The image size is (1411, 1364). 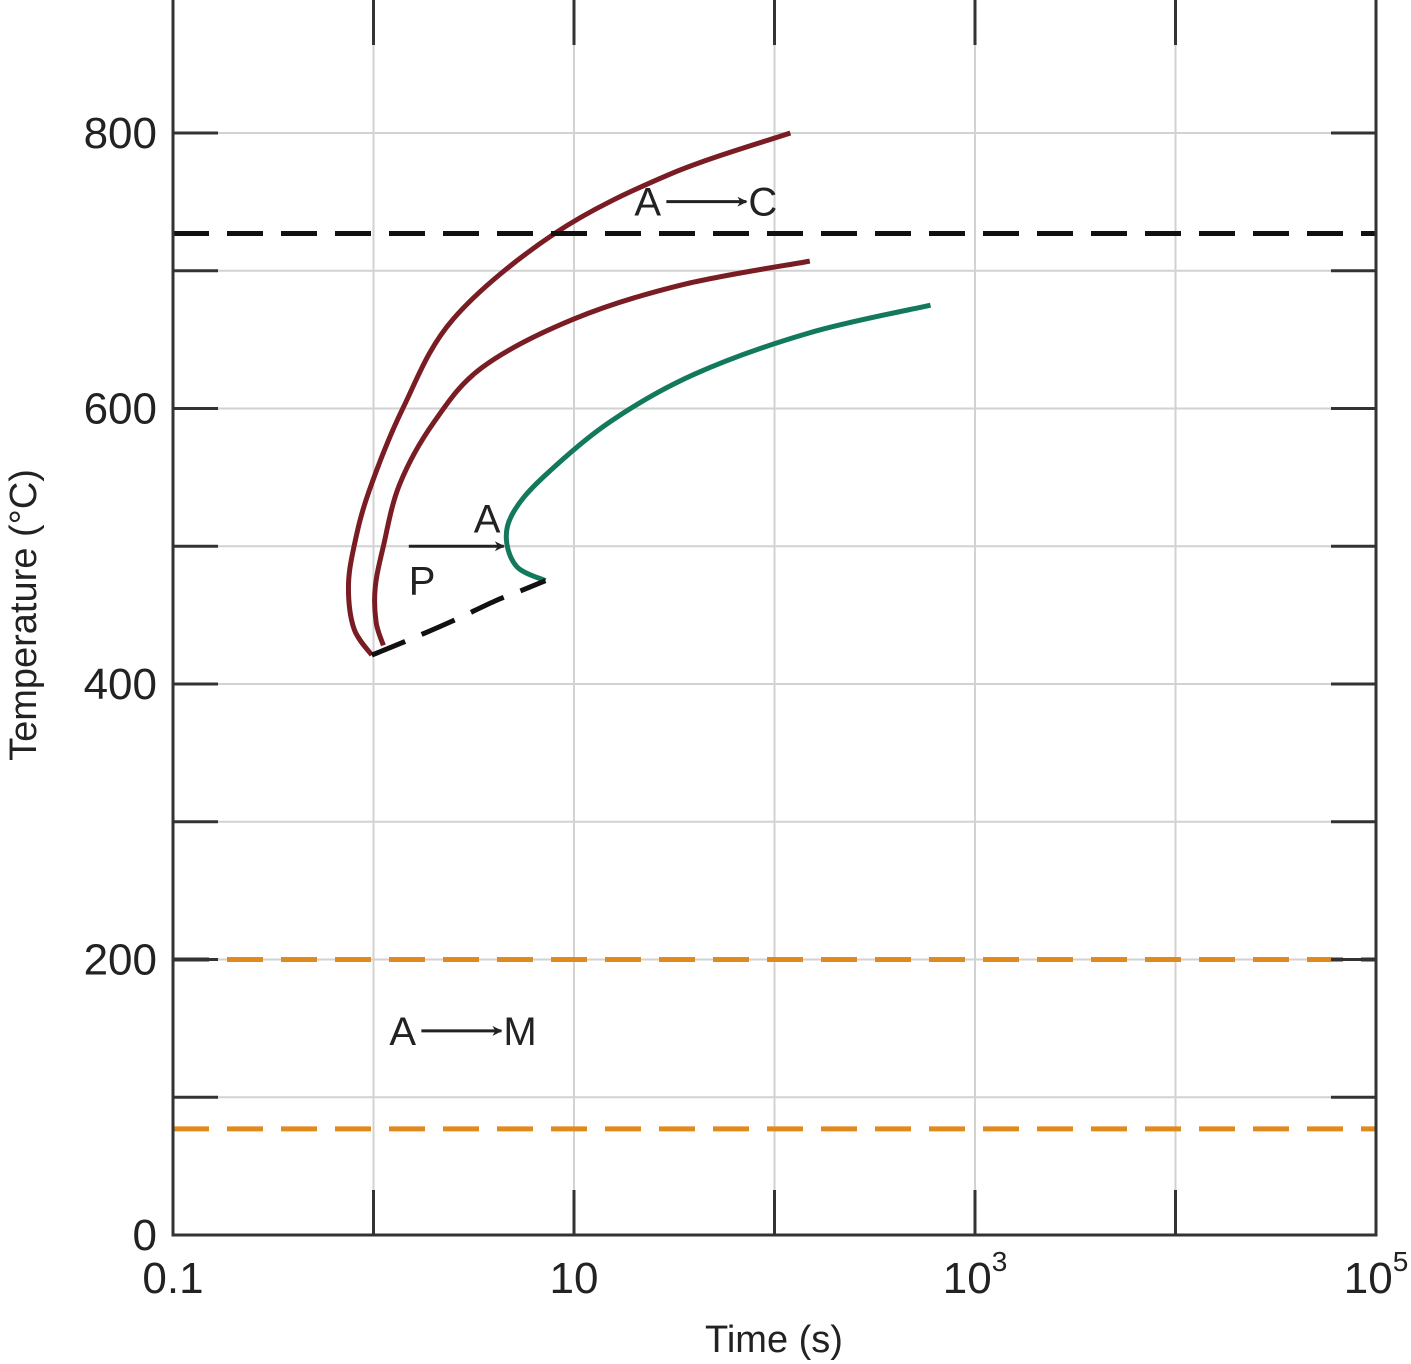 I want to click on y-tick-label: 800, so click(x=120, y=133).